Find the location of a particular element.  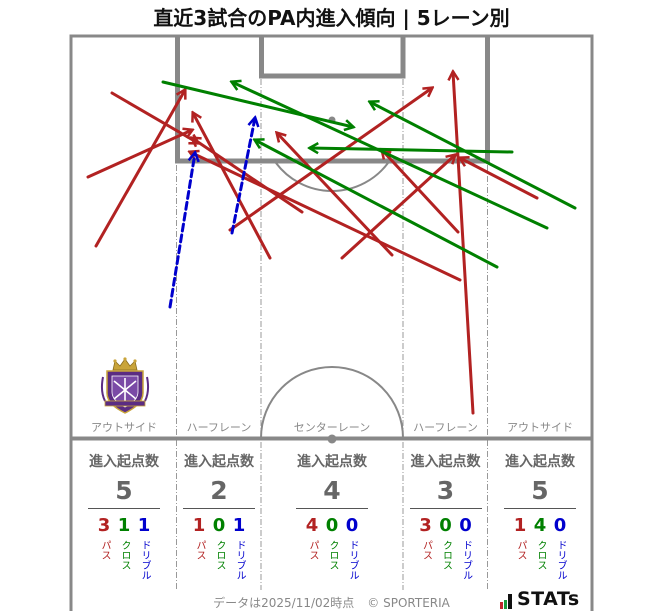

cross-count-value: 1 is located at coordinates (124, 525).